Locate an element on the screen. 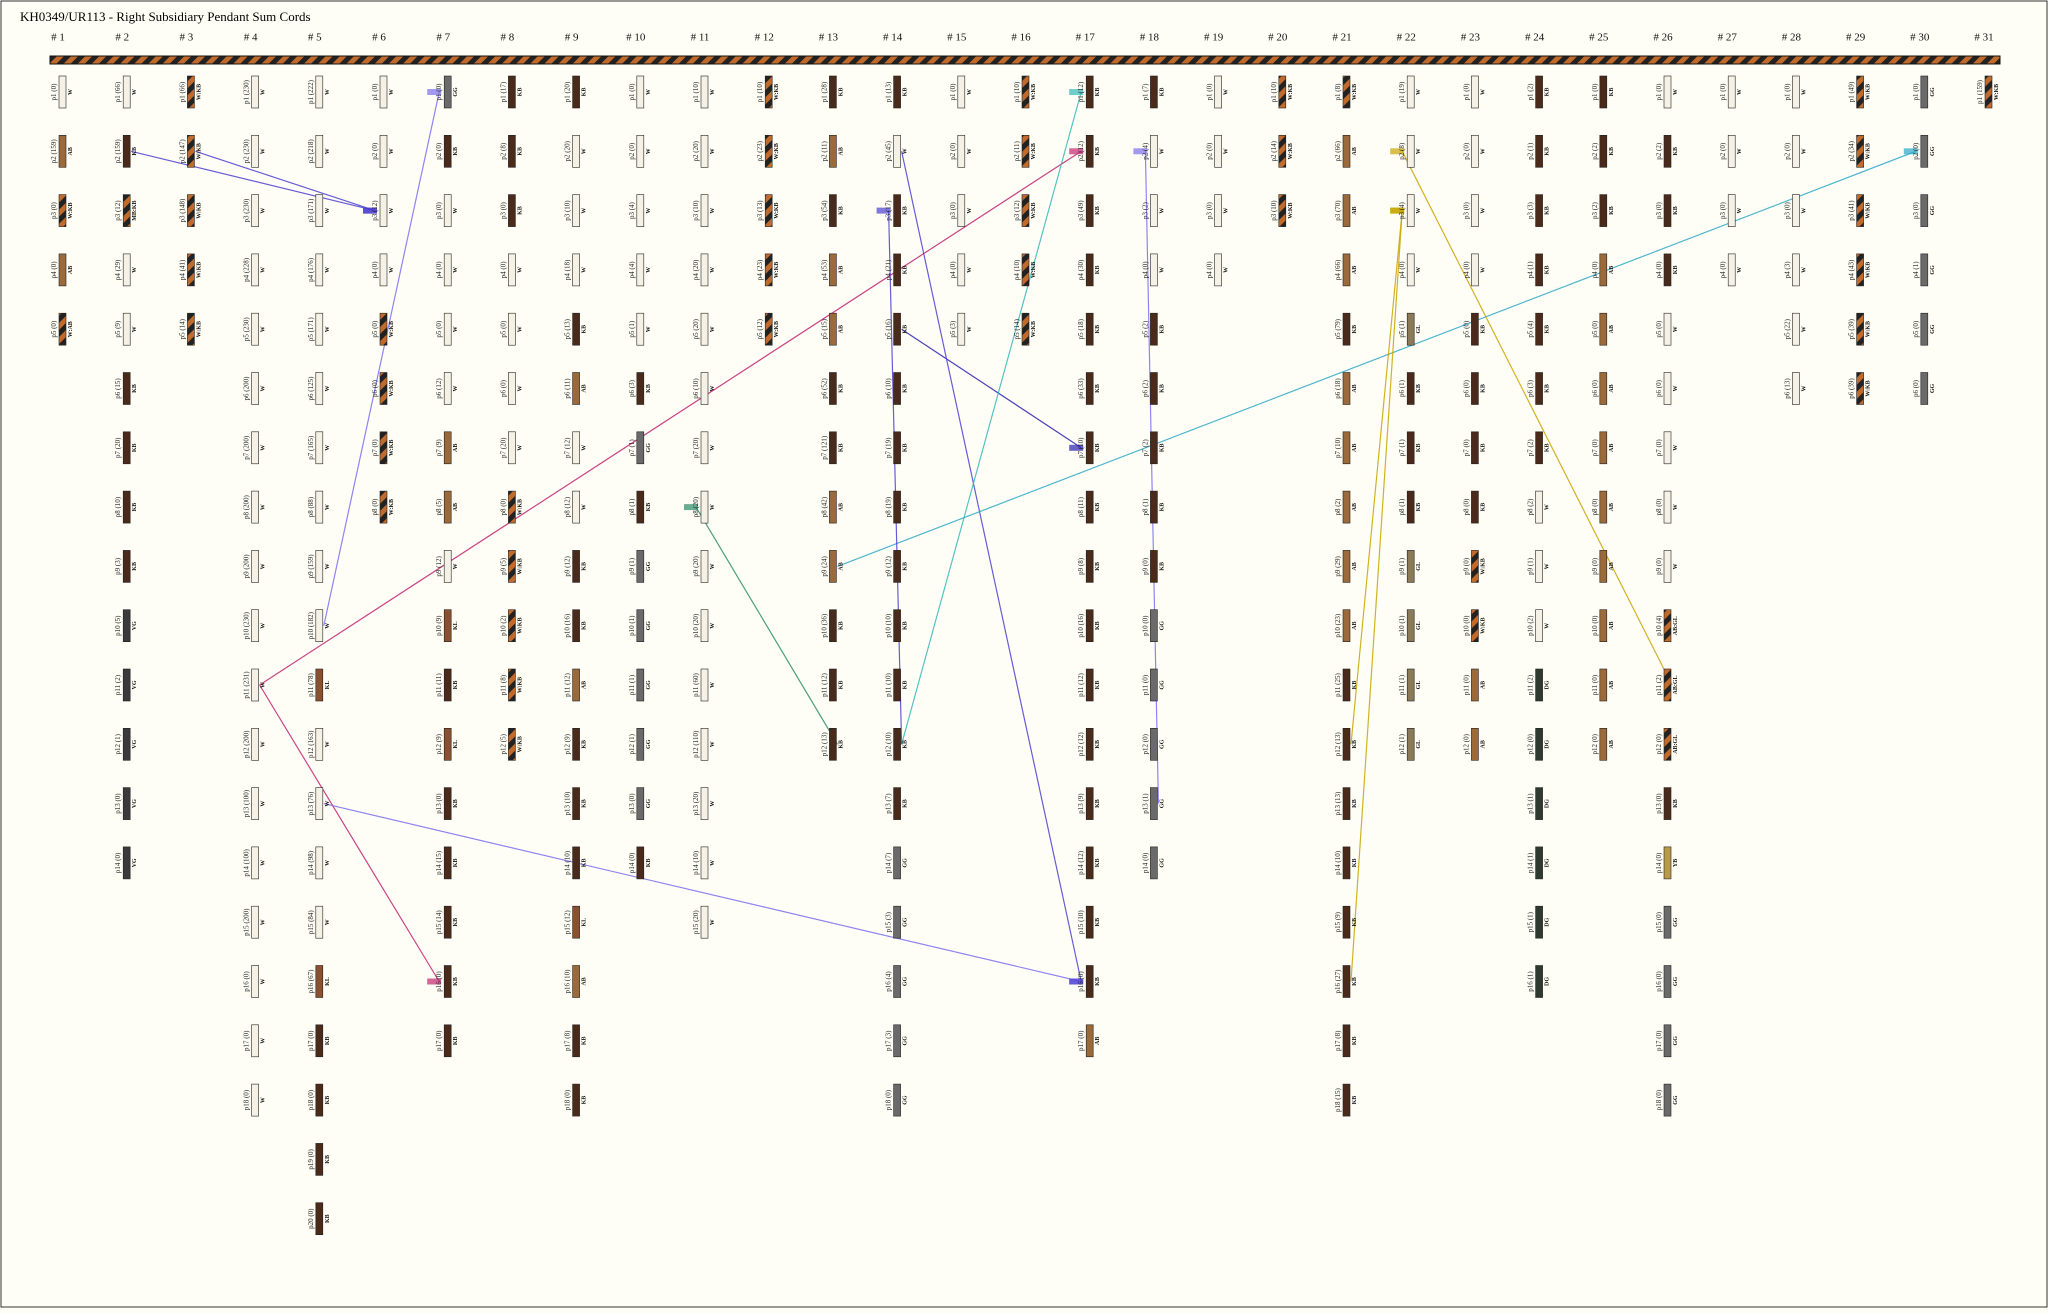  cord-color: GL is located at coordinates (1419, 566).